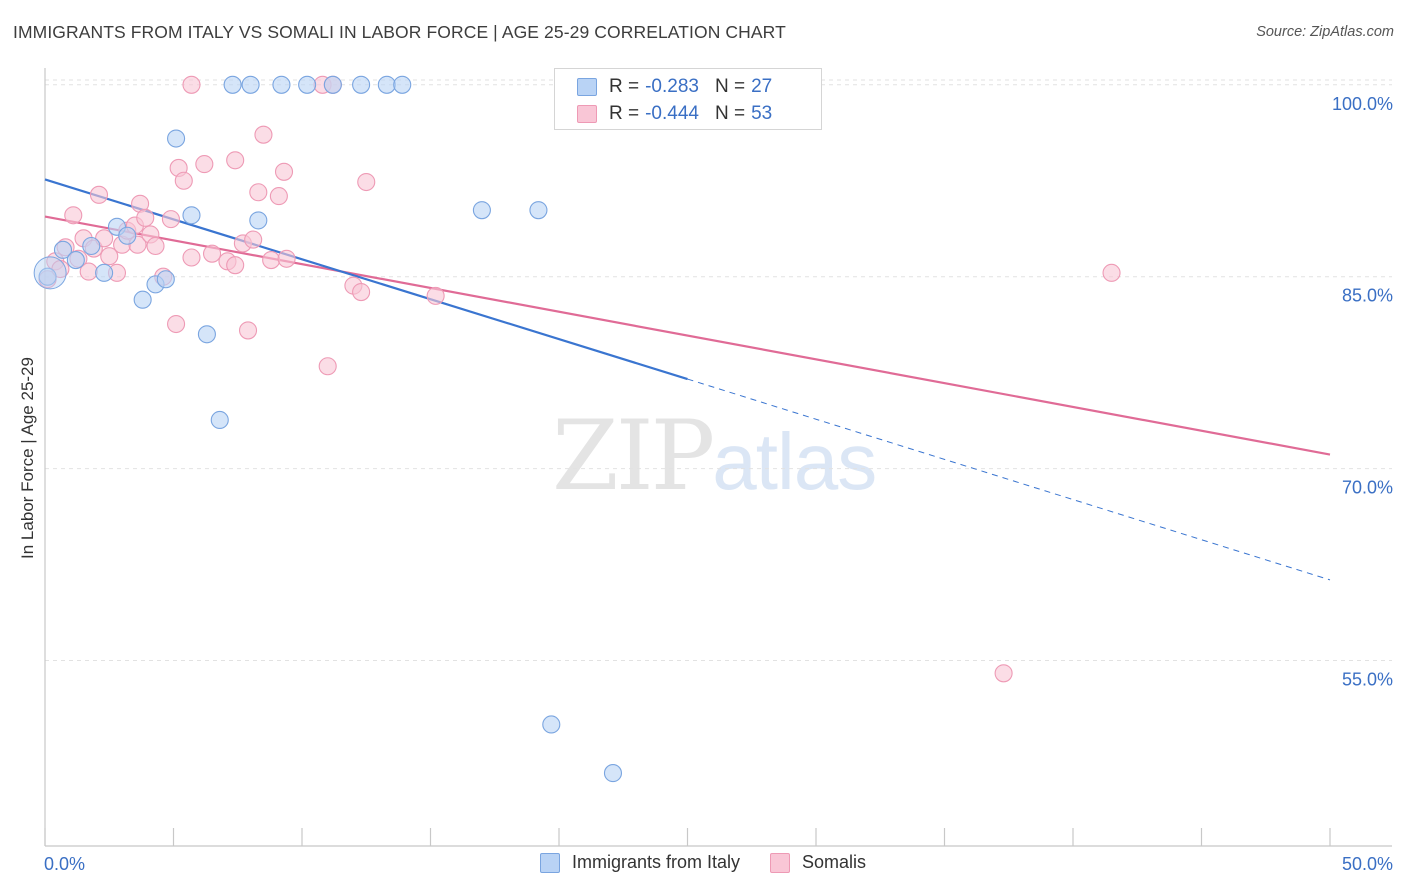 The width and height of the screenshot is (1406, 892). What do you see at coordinates (656, 862) in the screenshot?
I see `legend-label-italy: Immigrants from Italy` at bounding box center [656, 862].